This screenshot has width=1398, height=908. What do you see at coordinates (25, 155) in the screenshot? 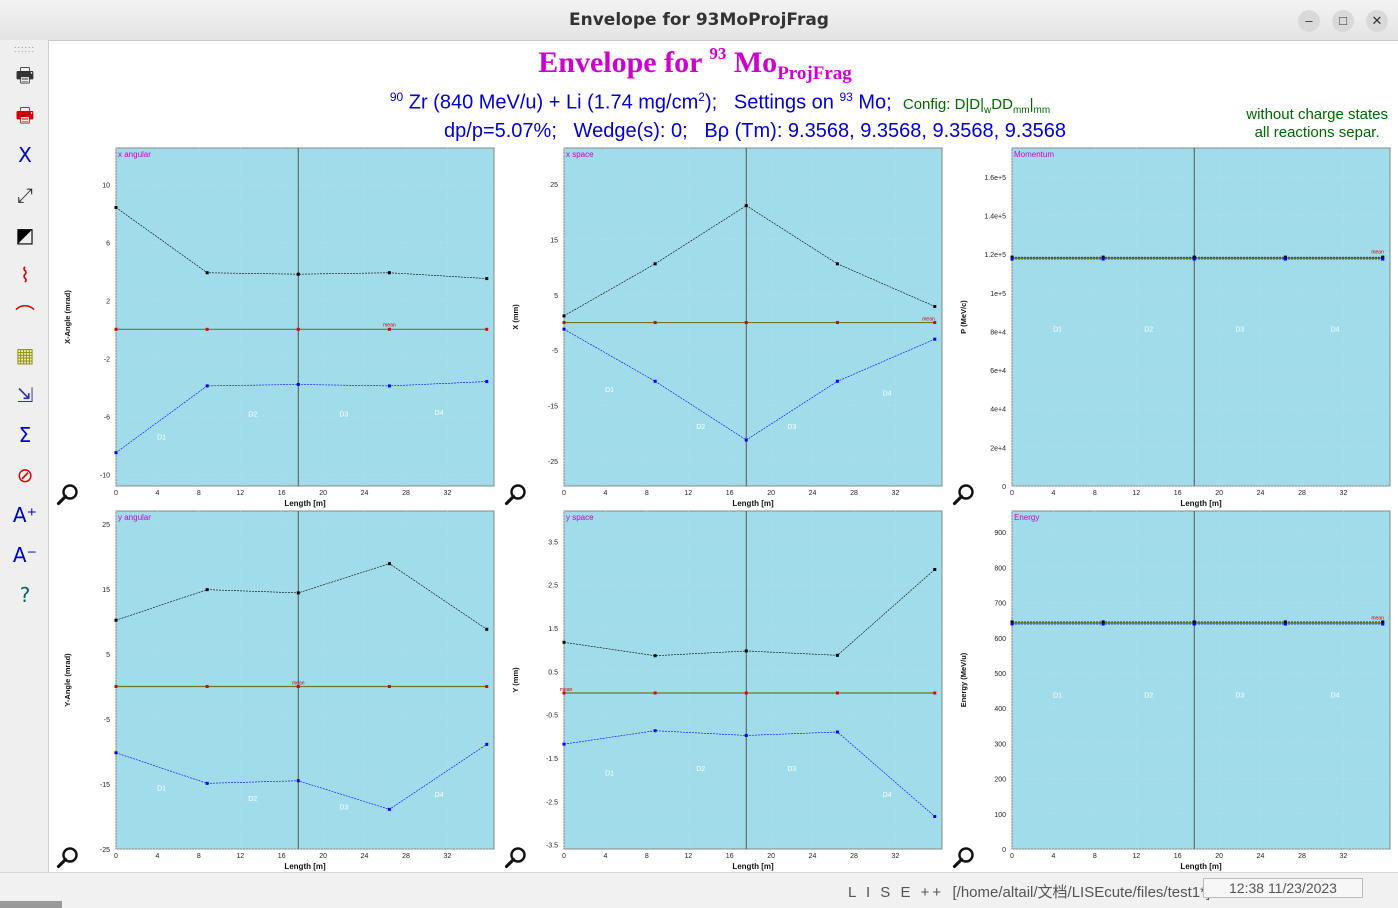
I see `x-axis-icon: X` at bounding box center [25, 155].